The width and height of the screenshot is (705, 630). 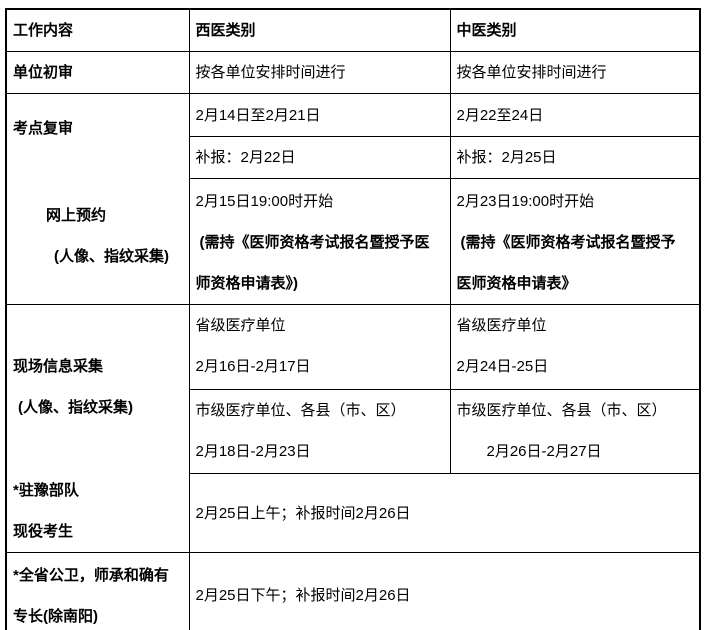 I want to click on army-schedule-row: 2月25日上午；补报时间2月26日, so click(x=353, y=513).